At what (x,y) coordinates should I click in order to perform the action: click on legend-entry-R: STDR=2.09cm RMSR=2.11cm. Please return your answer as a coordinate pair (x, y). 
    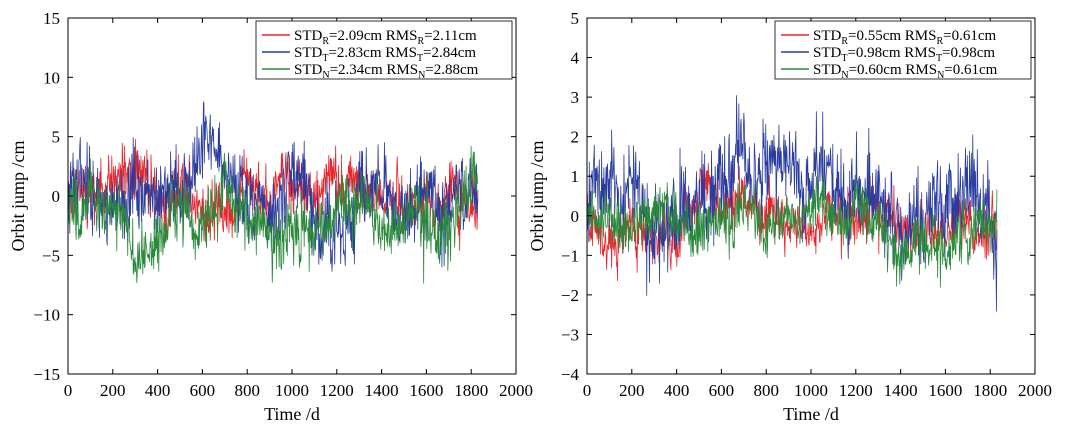
    Looking at the image, I should click on (385, 37).